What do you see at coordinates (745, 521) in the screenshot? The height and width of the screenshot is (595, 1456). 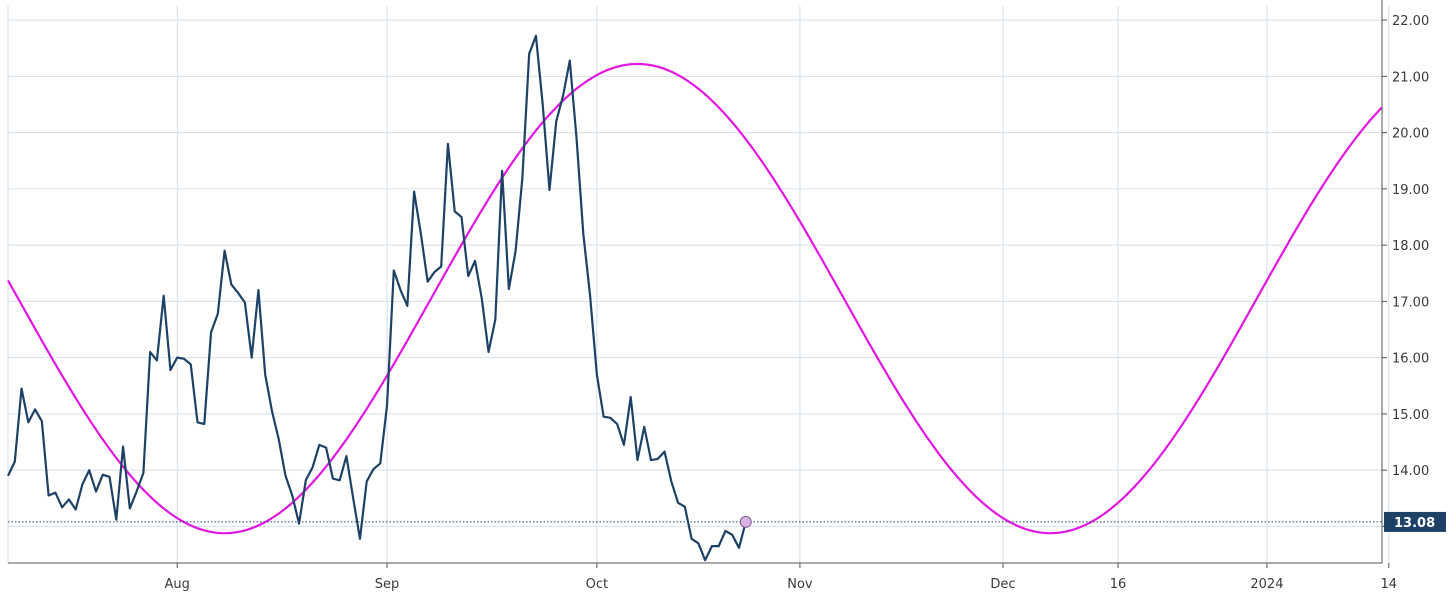 I see `last-point-marker` at bounding box center [745, 521].